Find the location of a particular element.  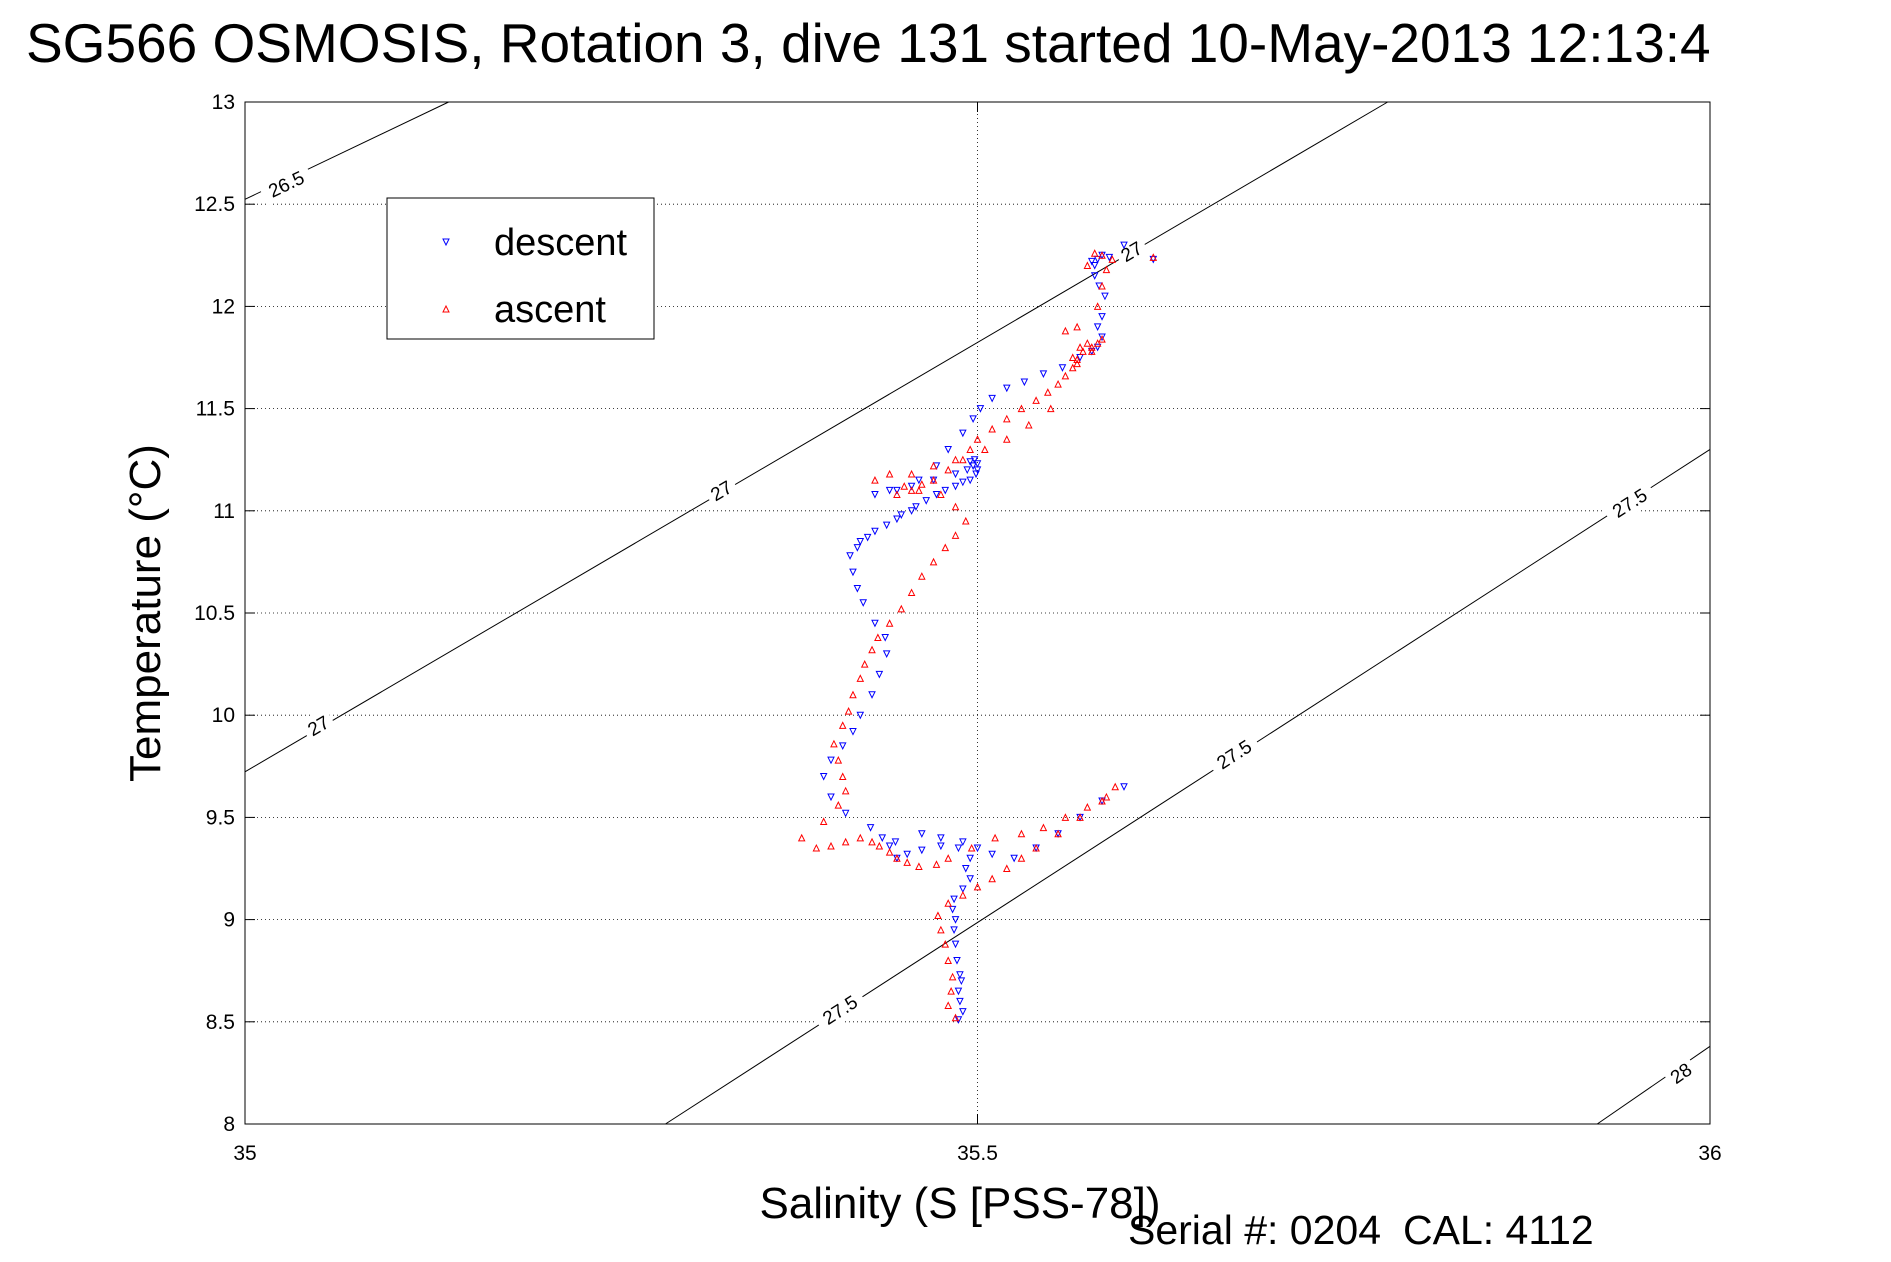

series-ascent is located at coordinates (977, 635).